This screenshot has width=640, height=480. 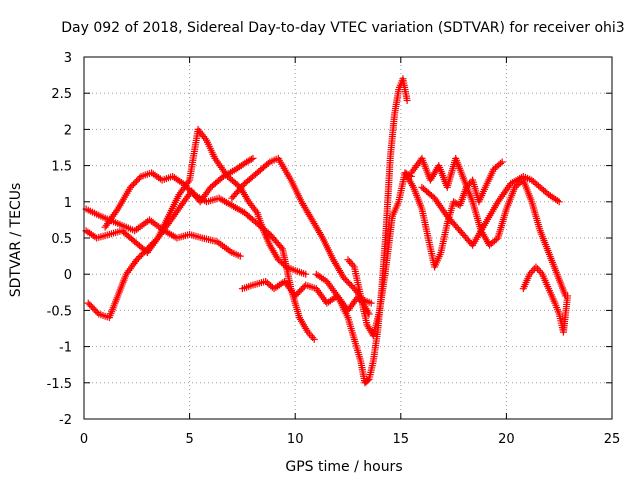 What do you see at coordinates (65, 348) in the screenshot?
I see `y-tick-label: -1` at bounding box center [65, 348].